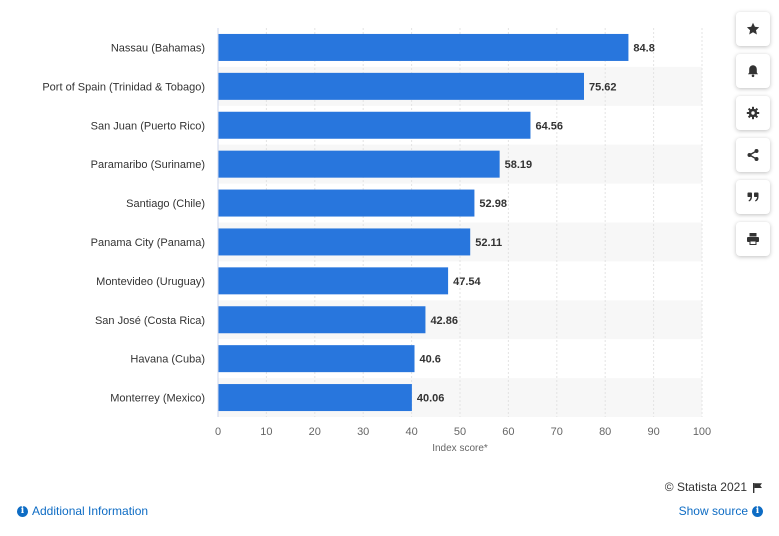 This screenshot has width=779, height=536. What do you see at coordinates (431, 399) in the screenshot?
I see `data-label: 40.06` at bounding box center [431, 399].